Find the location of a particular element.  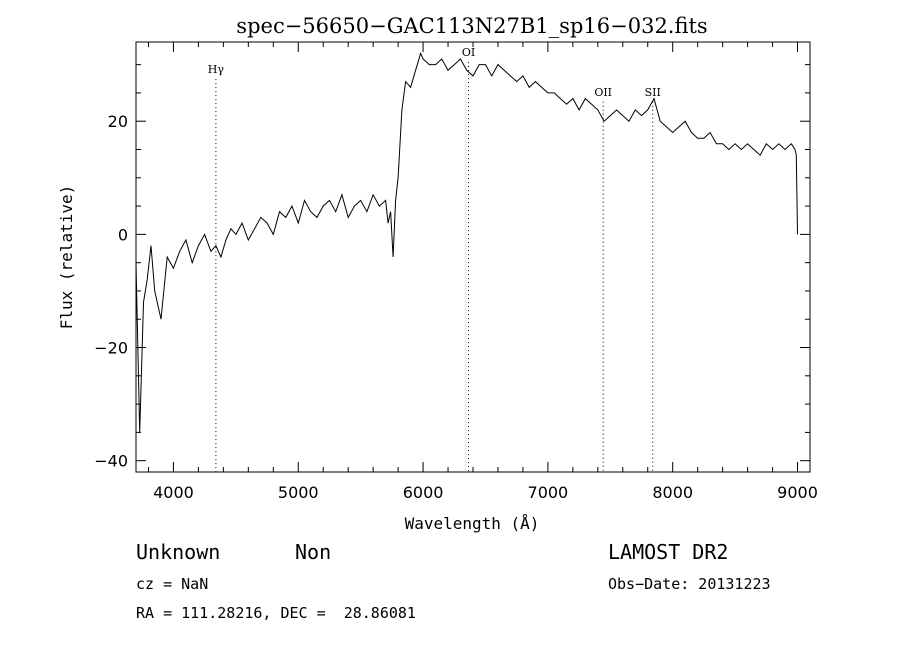

coordinates-label: RA = 111.28216, DEC = 28.86081 is located at coordinates (276, 613).